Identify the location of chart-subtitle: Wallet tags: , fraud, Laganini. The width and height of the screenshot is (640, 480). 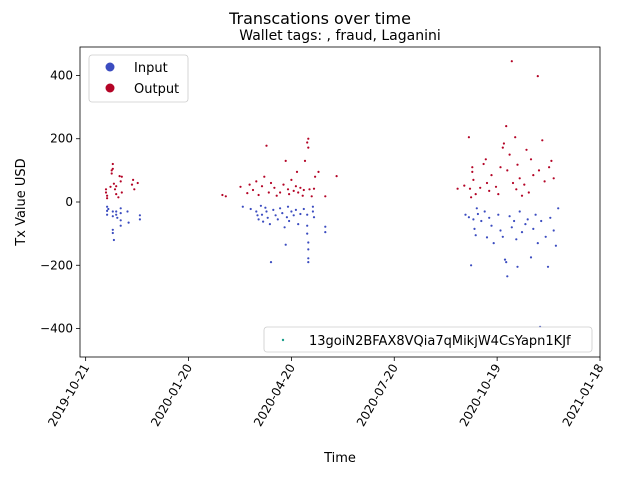
(339, 36).